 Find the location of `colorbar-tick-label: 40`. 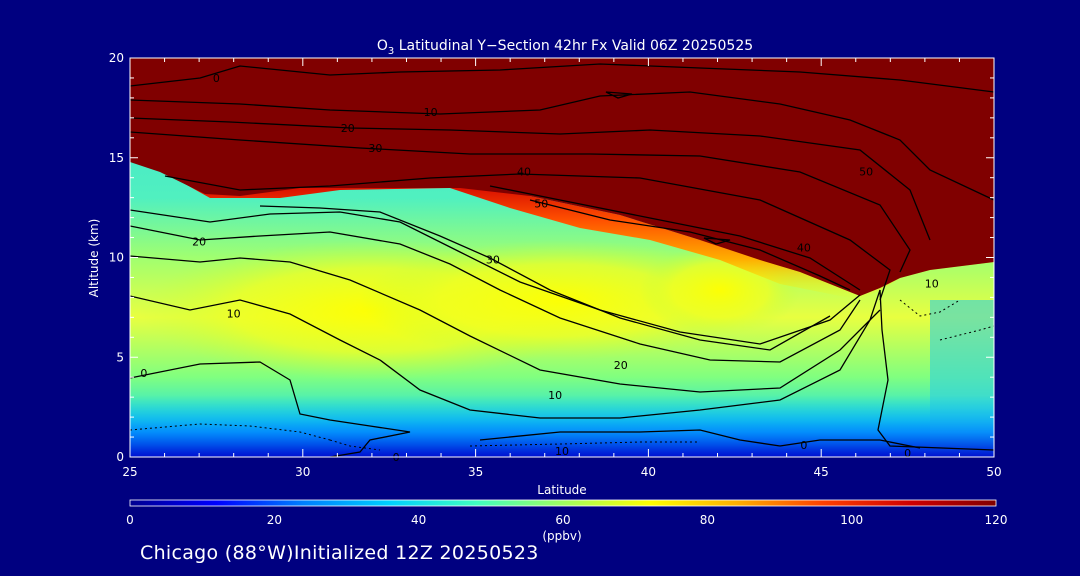

colorbar-tick-label: 40 is located at coordinates (418, 520).